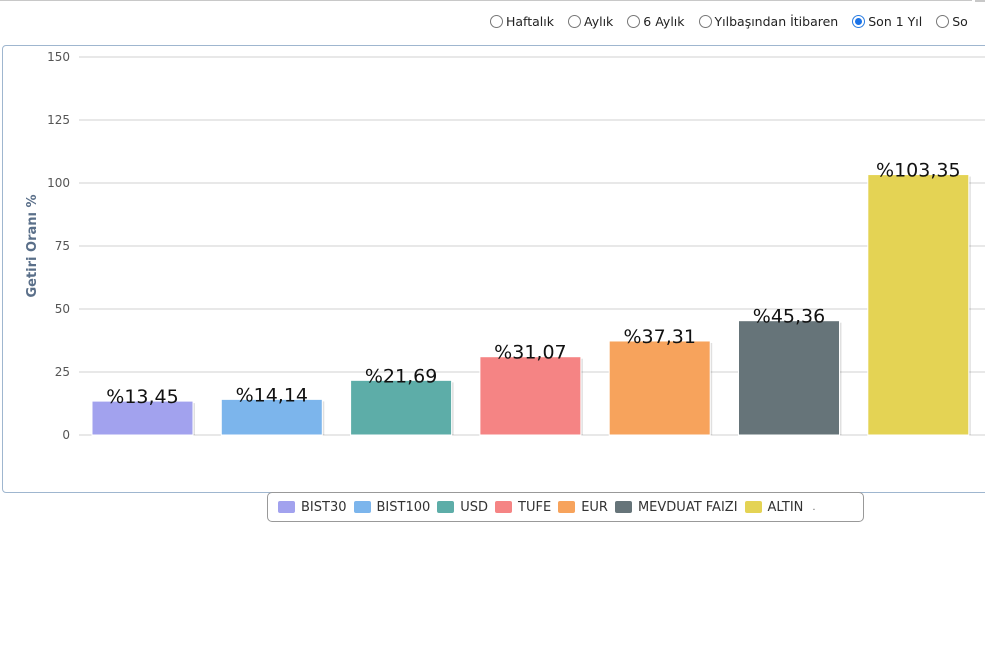 This screenshot has width=985, height=650. I want to click on legend-item-bist30: BIST30, so click(312, 507).